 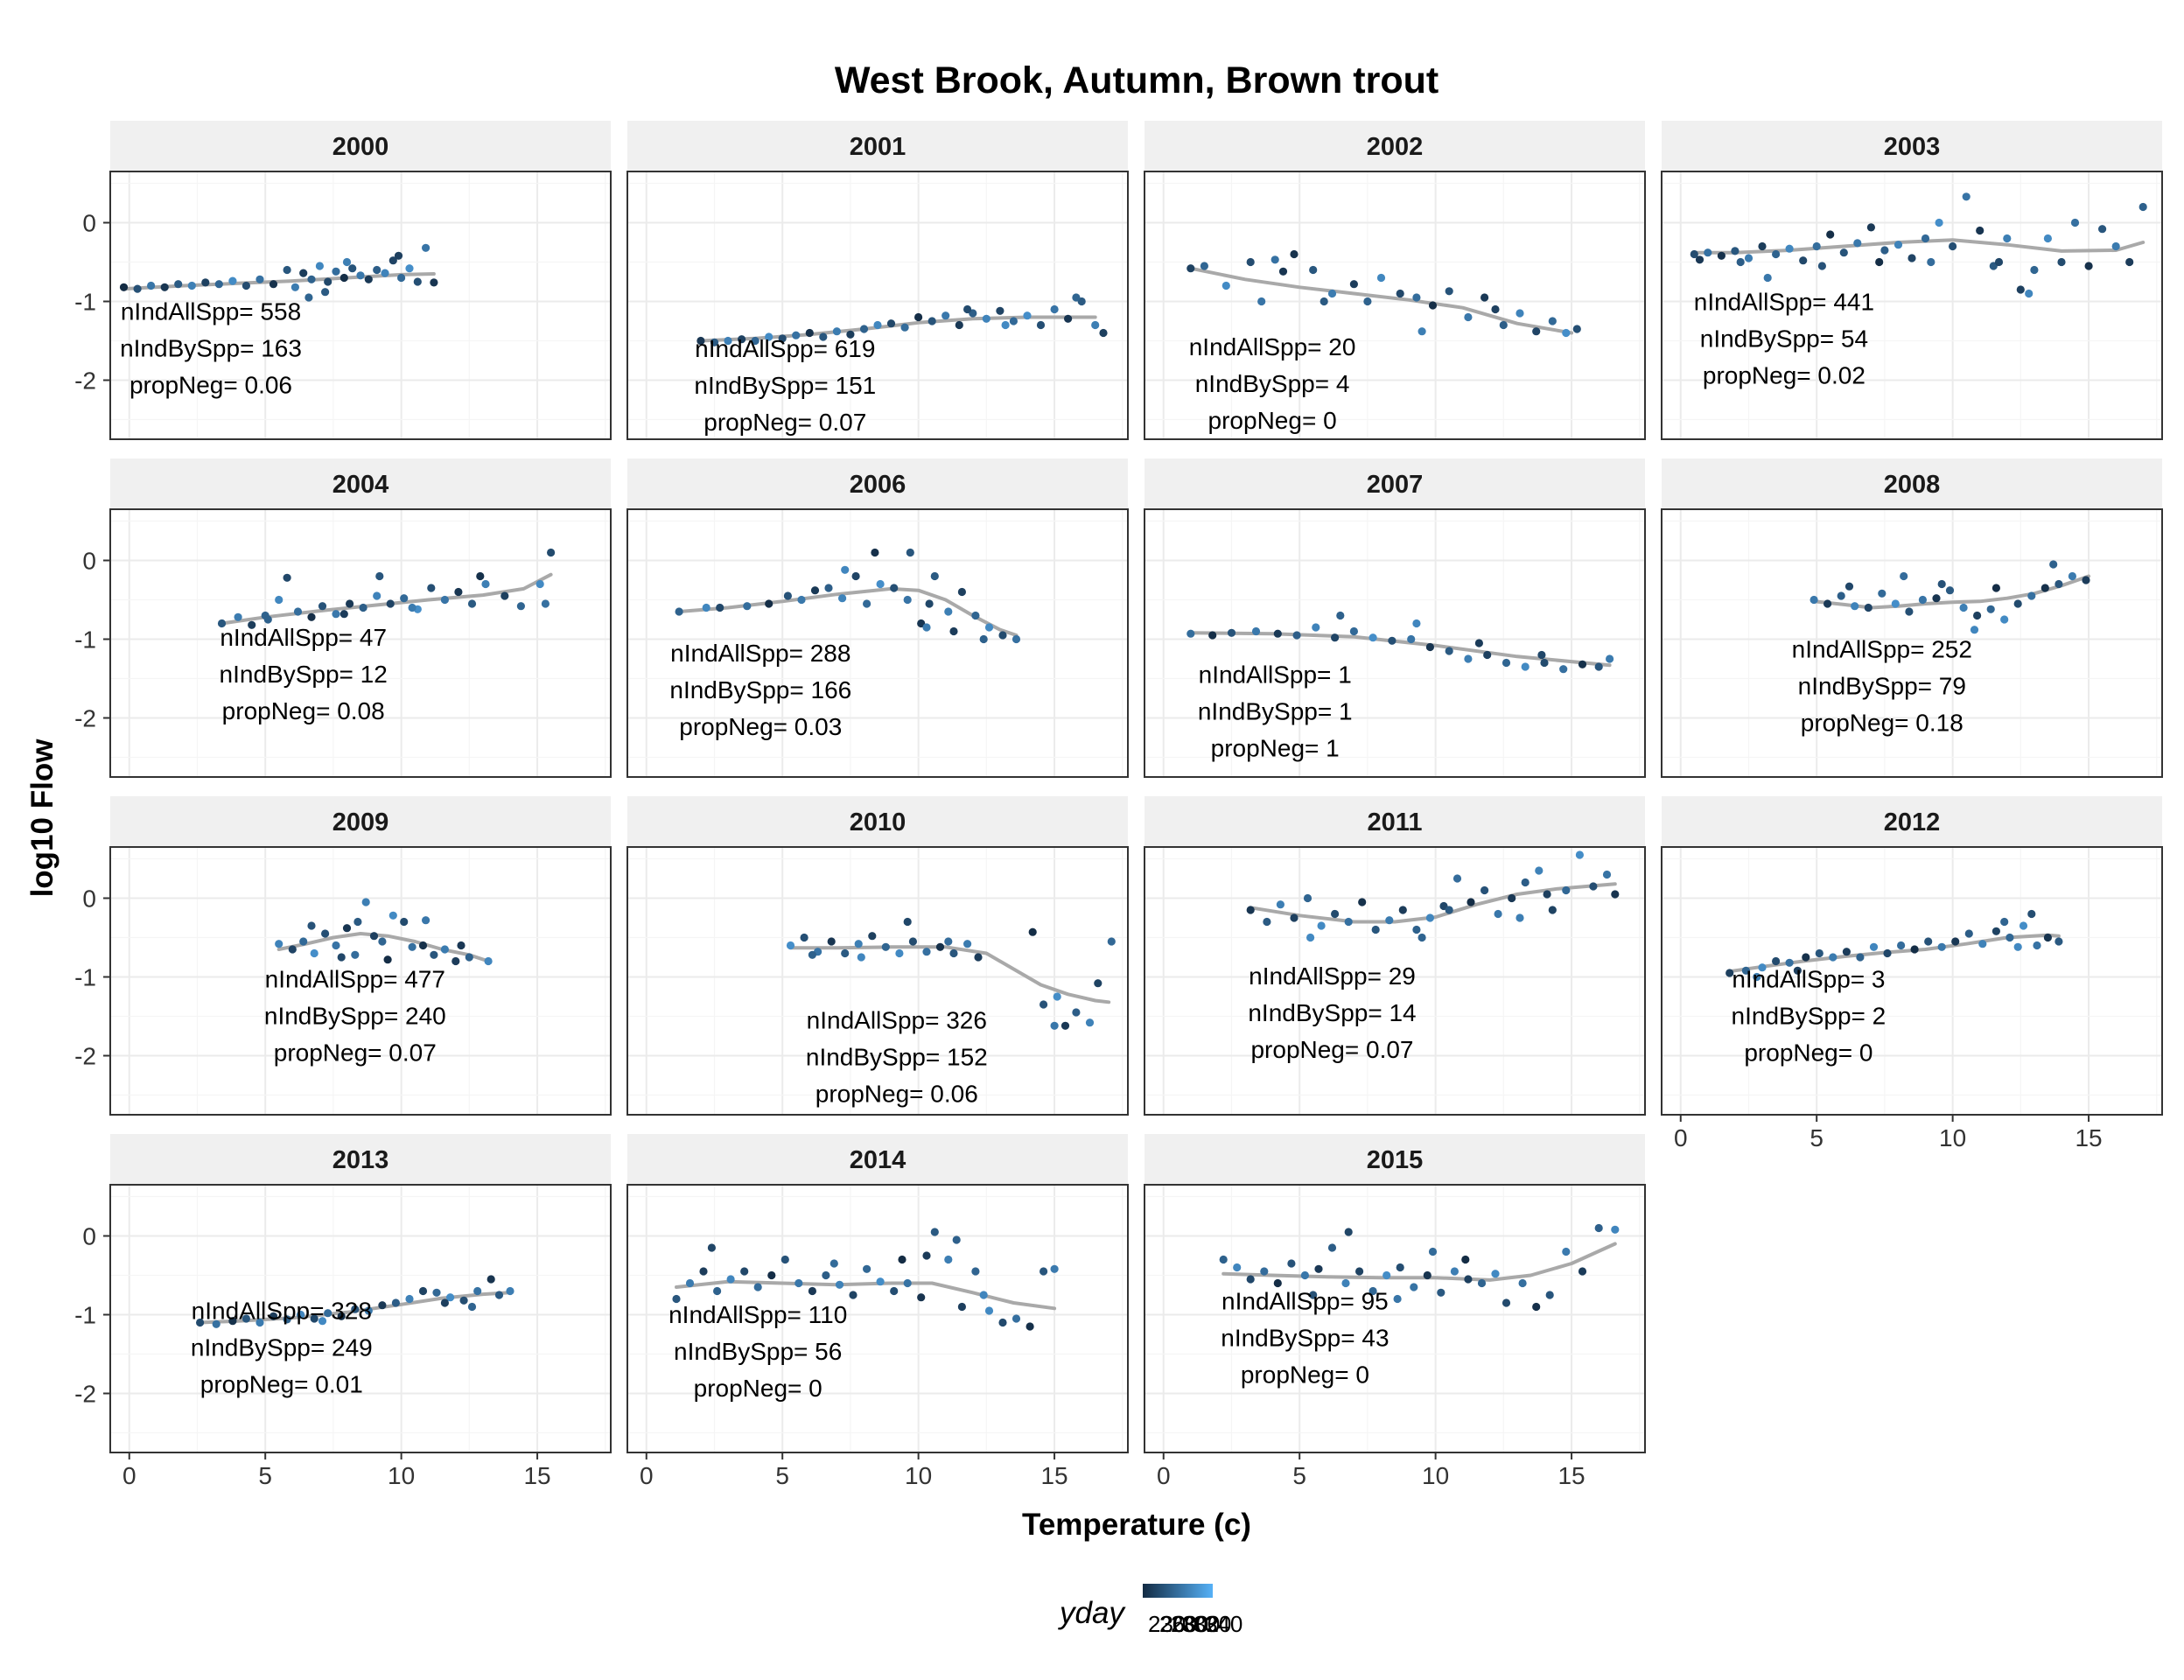 I want to click on panel-annotation-line: nIndBySpp= 14, so click(x=1332, y=1012).